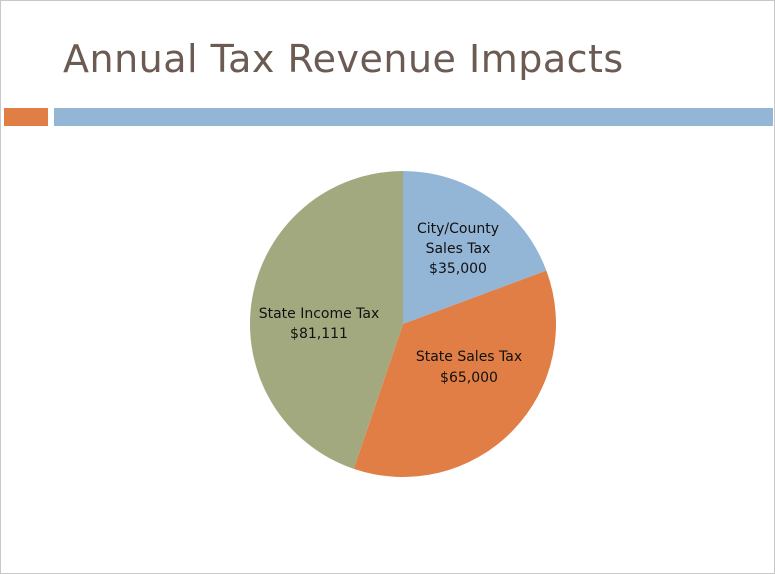 The height and width of the screenshot is (574, 775). I want to click on accent-bar-orange, so click(26, 117).